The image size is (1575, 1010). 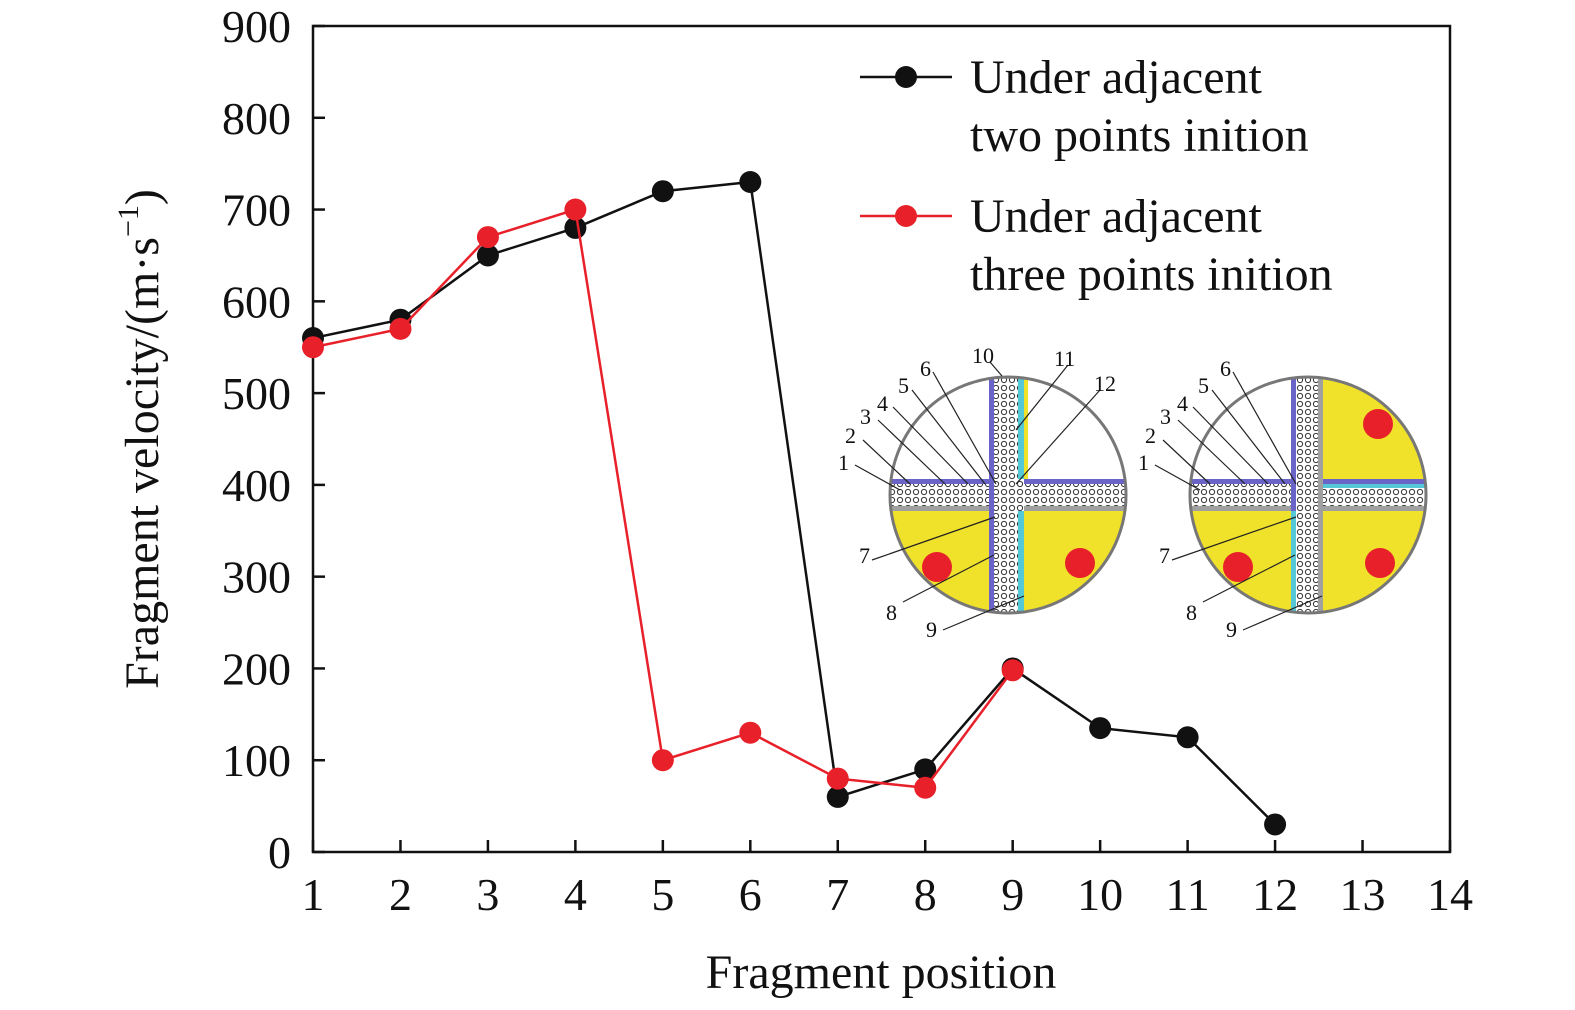 What do you see at coordinates (142, 463) in the screenshot?
I see `y-axis-title-main: Fragment velocity/(m·s` at bounding box center [142, 463].